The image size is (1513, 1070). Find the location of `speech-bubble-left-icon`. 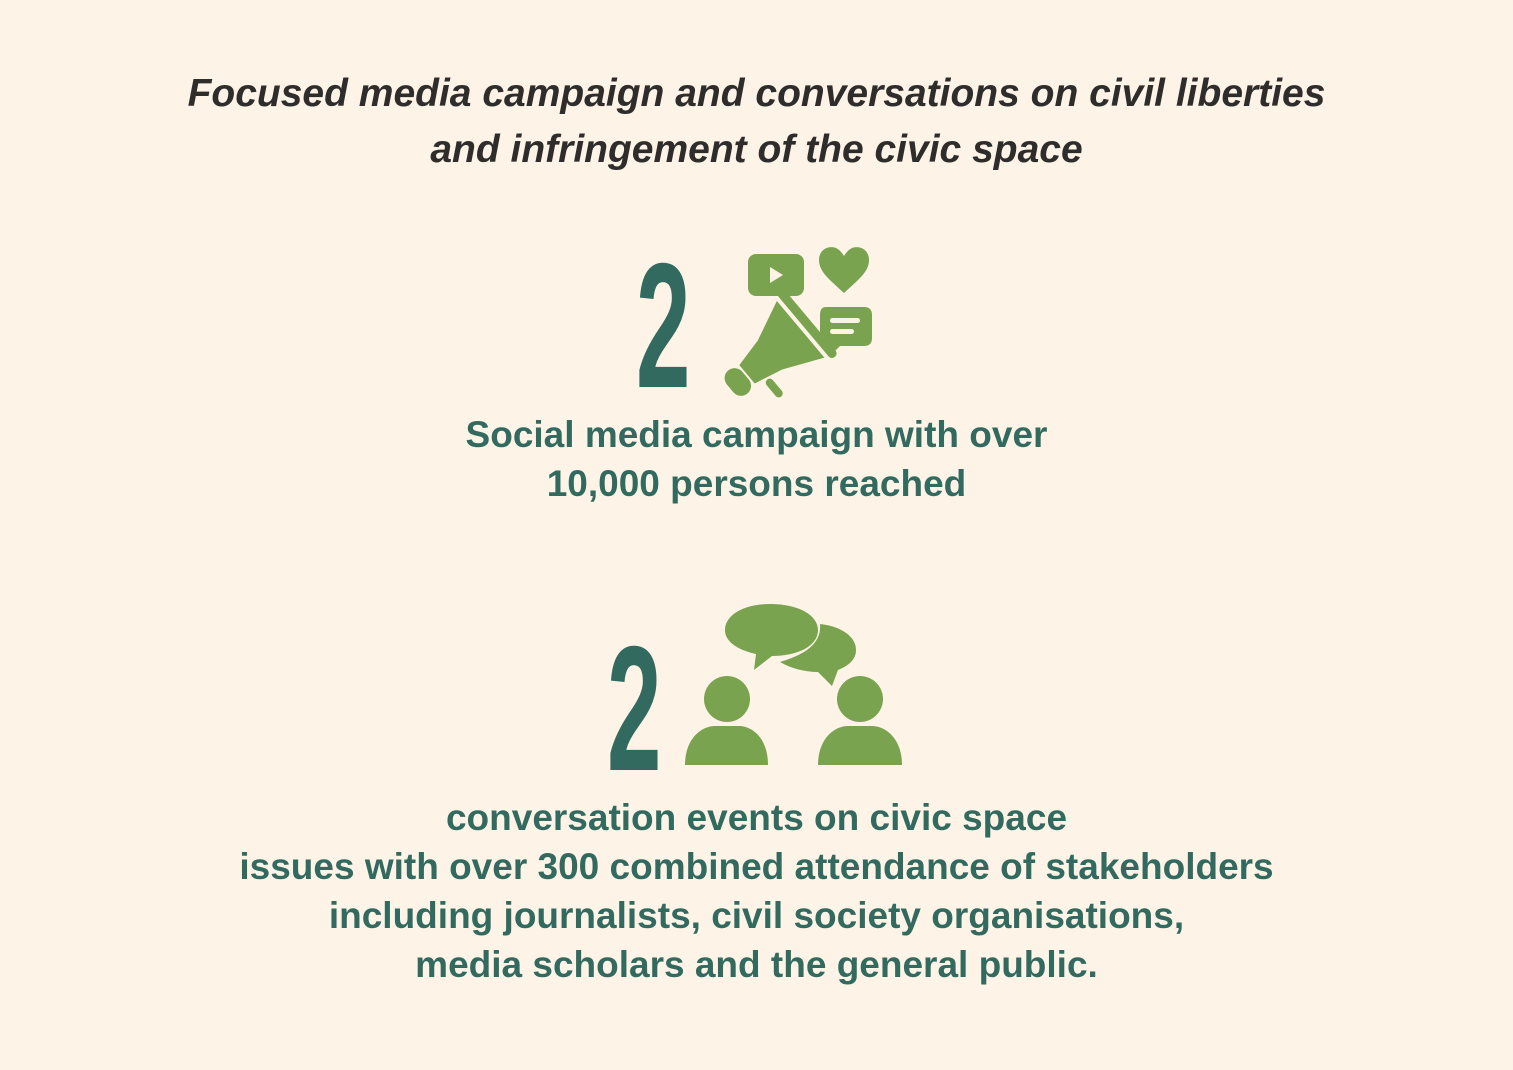

speech-bubble-left-icon is located at coordinates (771, 637).